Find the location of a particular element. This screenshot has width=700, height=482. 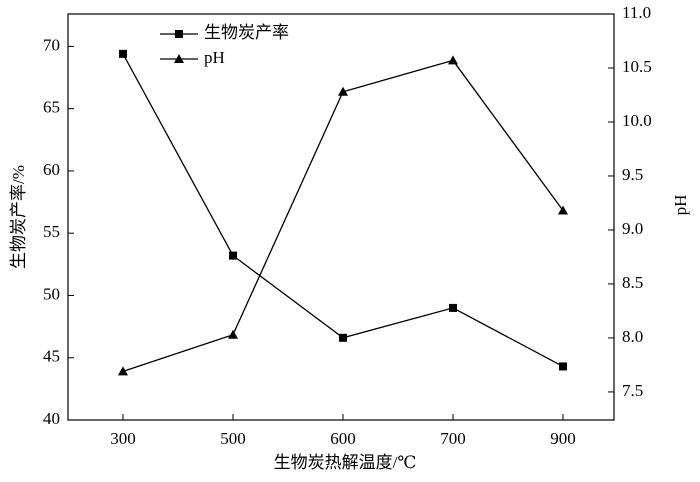

y2-axis-label: pH is located at coordinates (680, 205).